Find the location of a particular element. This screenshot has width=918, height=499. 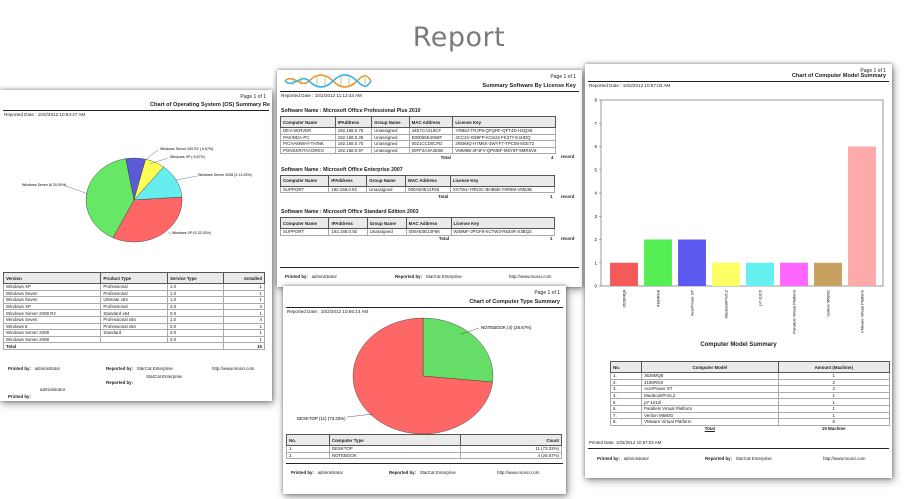

table-cell: 2. is located at coordinates (626, 382).